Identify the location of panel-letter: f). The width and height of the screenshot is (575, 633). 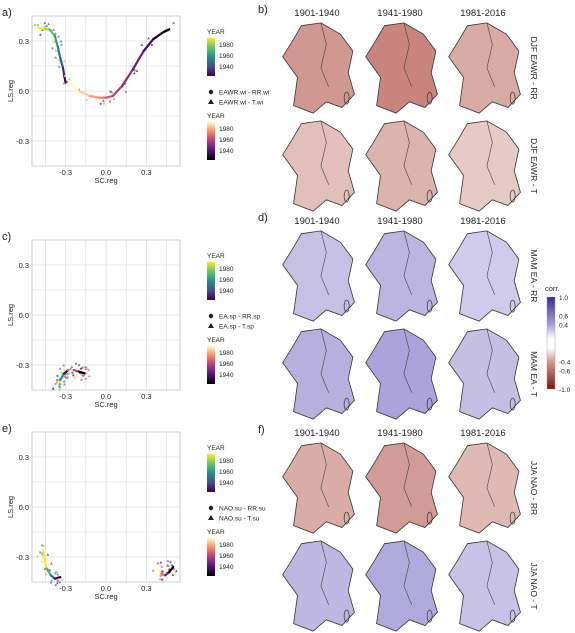
(261, 430).